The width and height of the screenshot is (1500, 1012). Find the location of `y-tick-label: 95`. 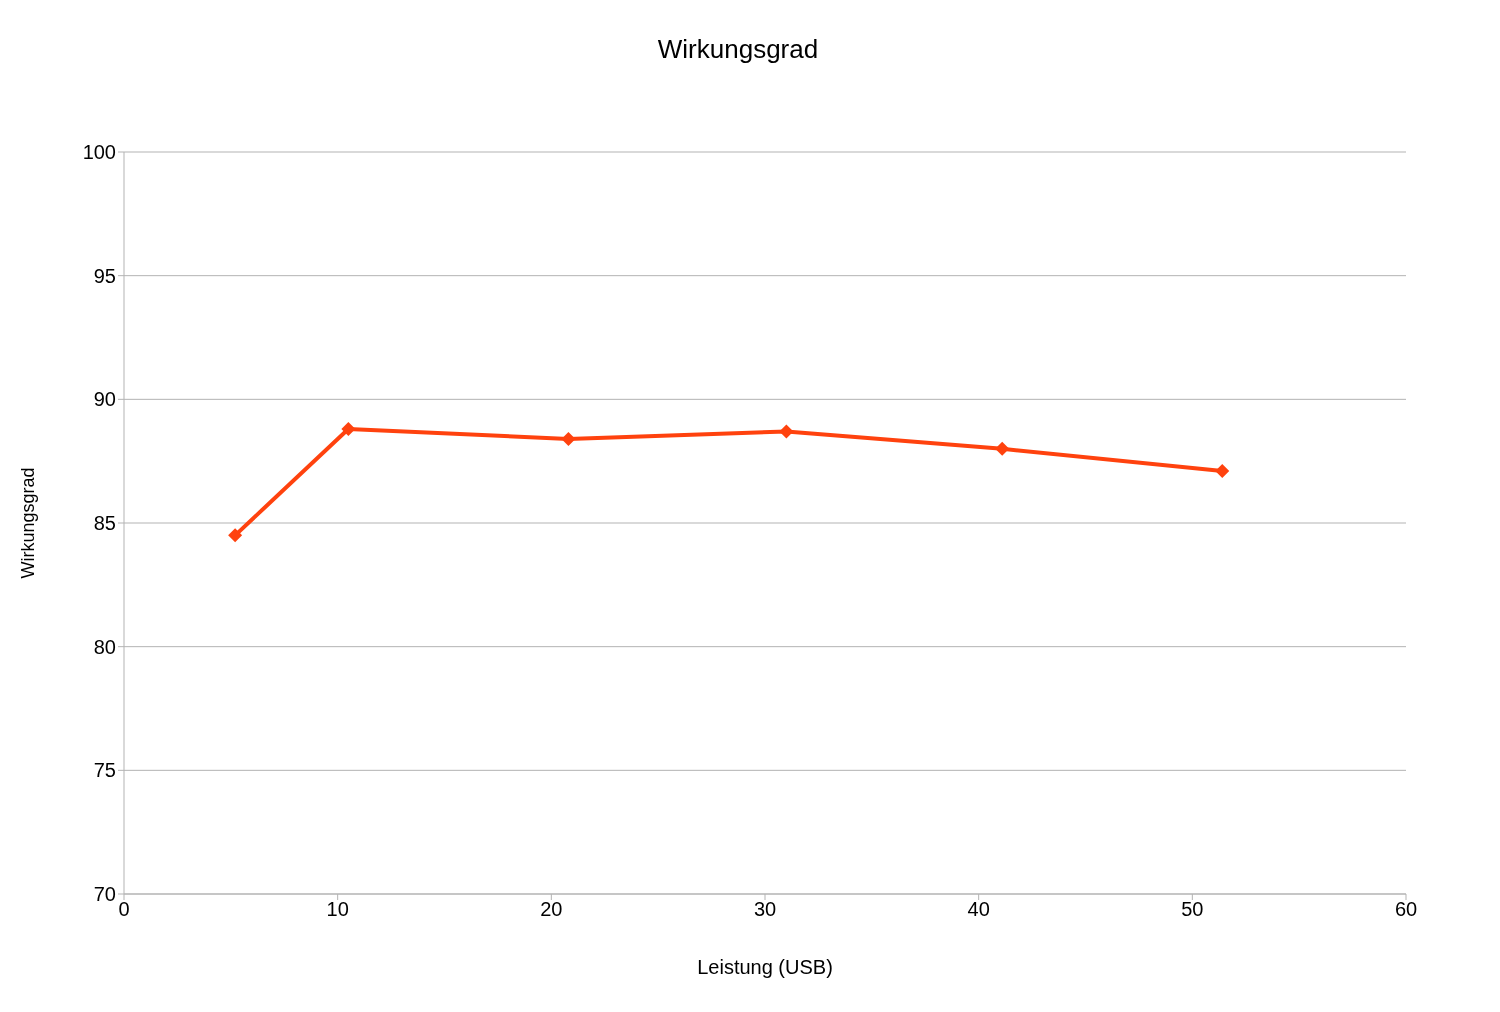

y-tick-label: 95 is located at coordinates (104, 275).